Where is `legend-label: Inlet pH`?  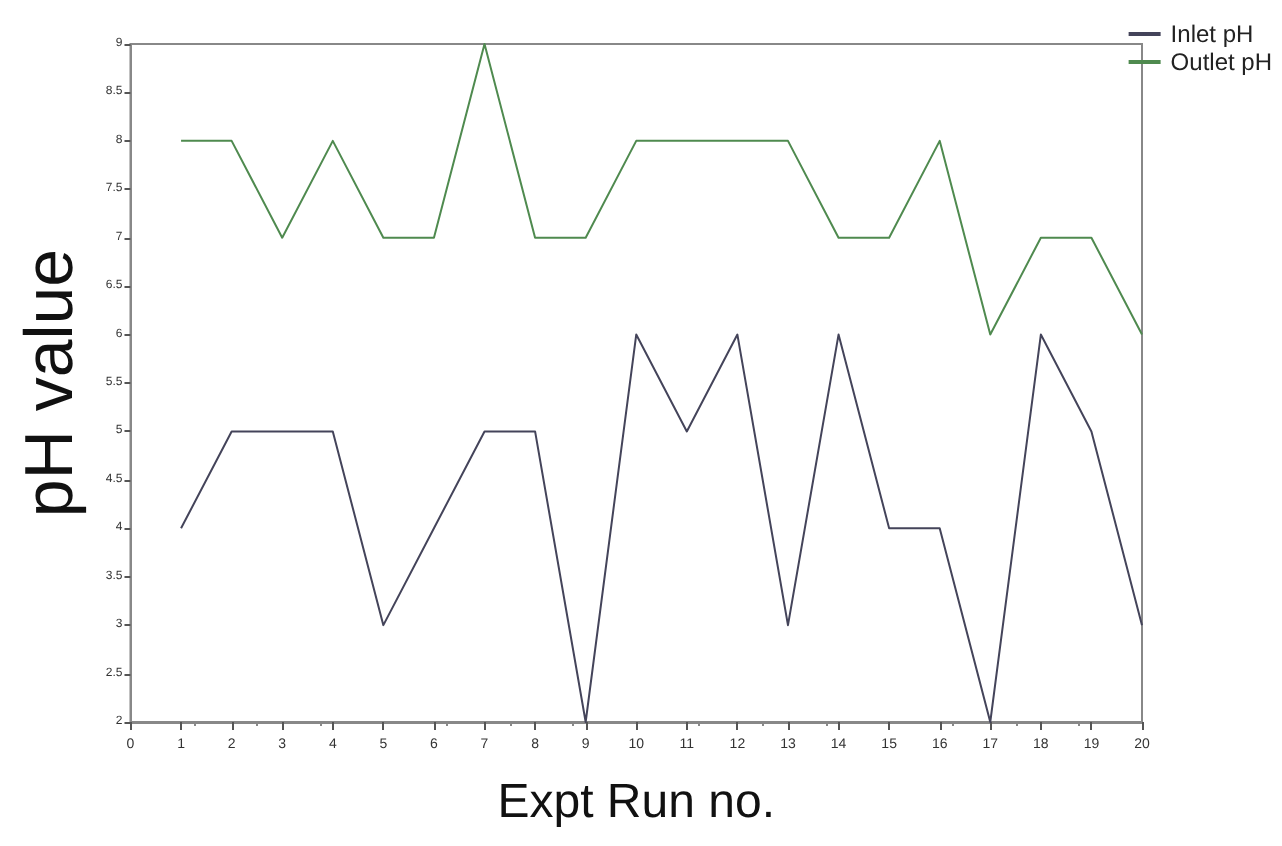
legend-label: Inlet pH is located at coordinates (1212, 34).